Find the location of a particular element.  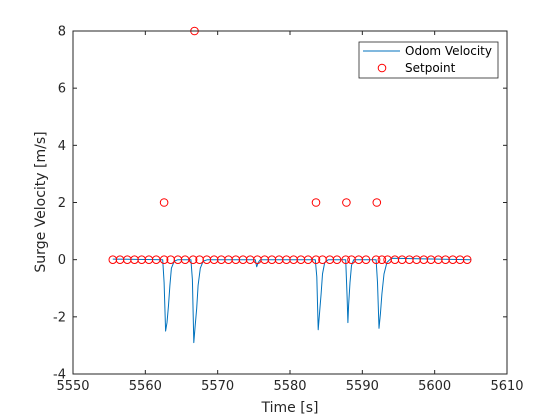

x-tick-label: 5600 is located at coordinates (434, 386).